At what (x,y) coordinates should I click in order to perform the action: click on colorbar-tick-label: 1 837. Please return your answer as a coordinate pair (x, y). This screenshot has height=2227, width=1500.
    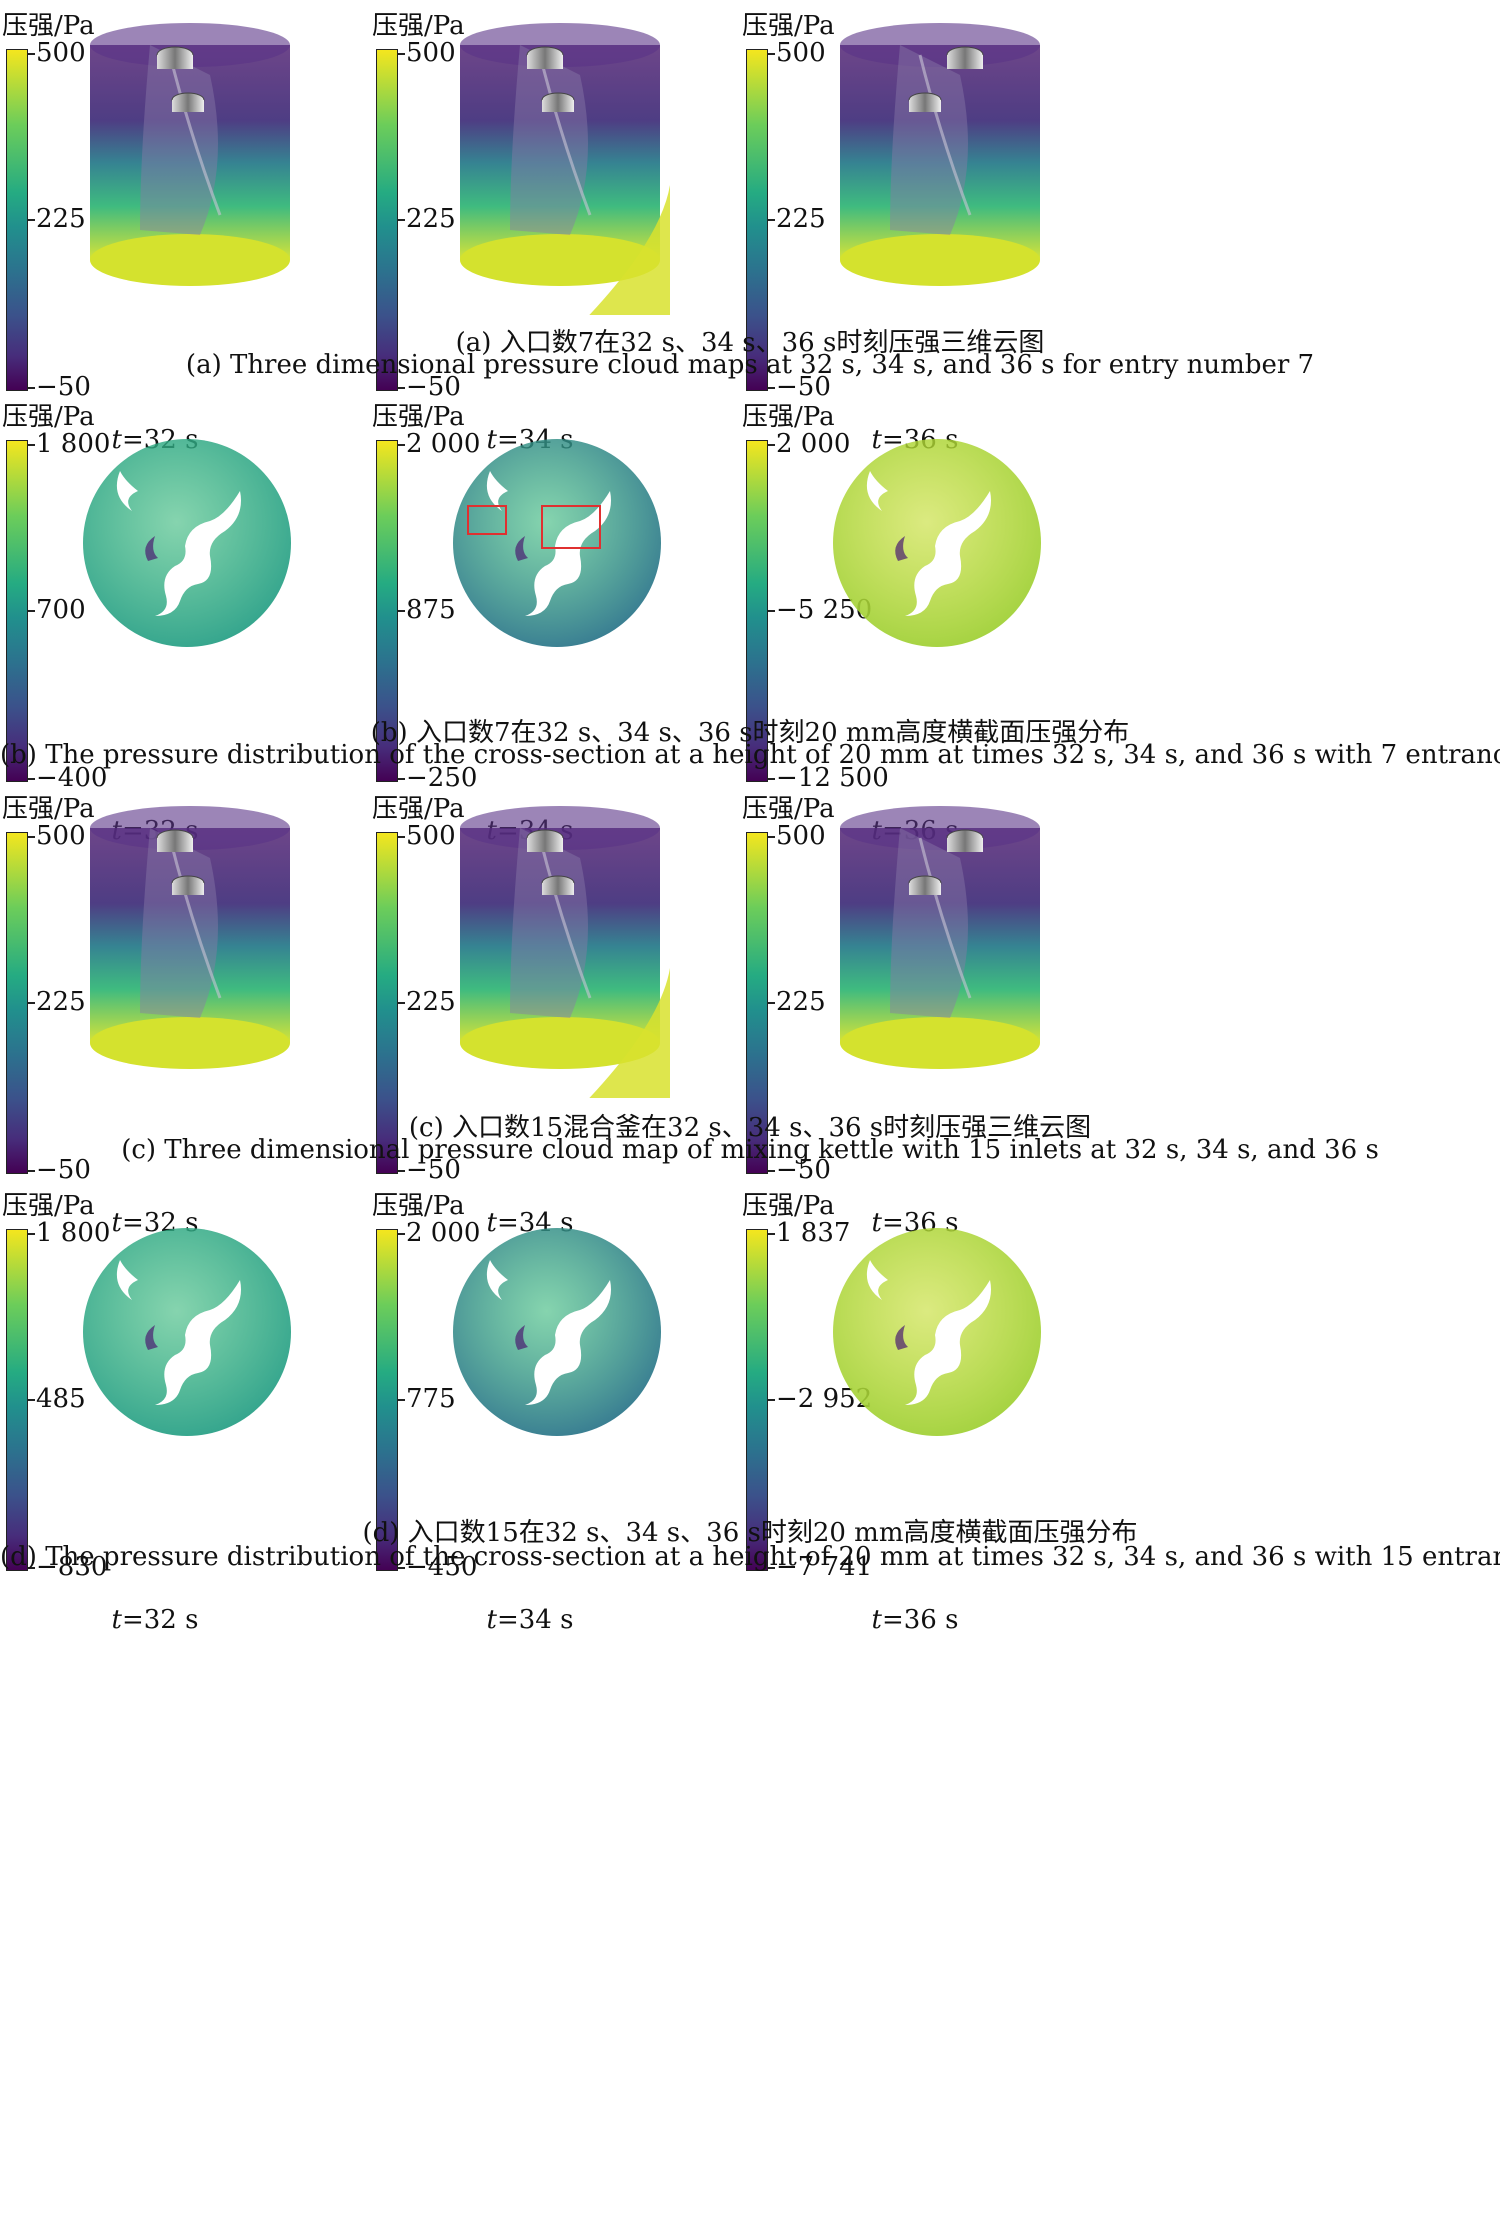
    Looking at the image, I should click on (813, 1233).